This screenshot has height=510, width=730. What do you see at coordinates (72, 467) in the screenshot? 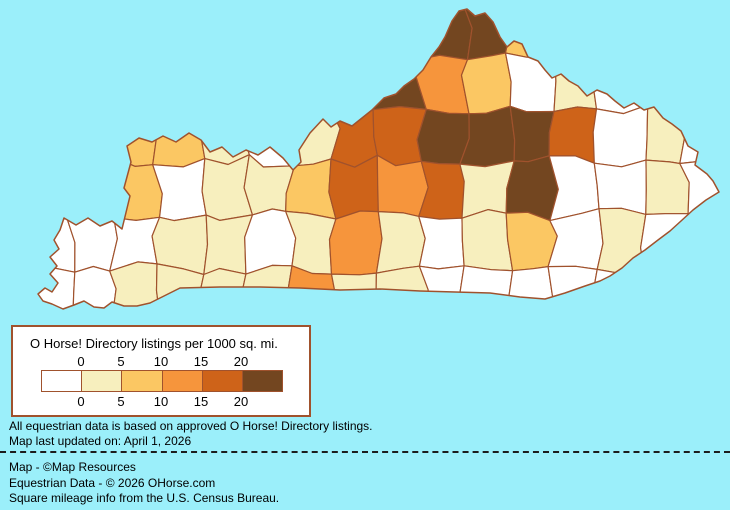
I see `credit-map: Map - ©Map Resources` at bounding box center [72, 467].